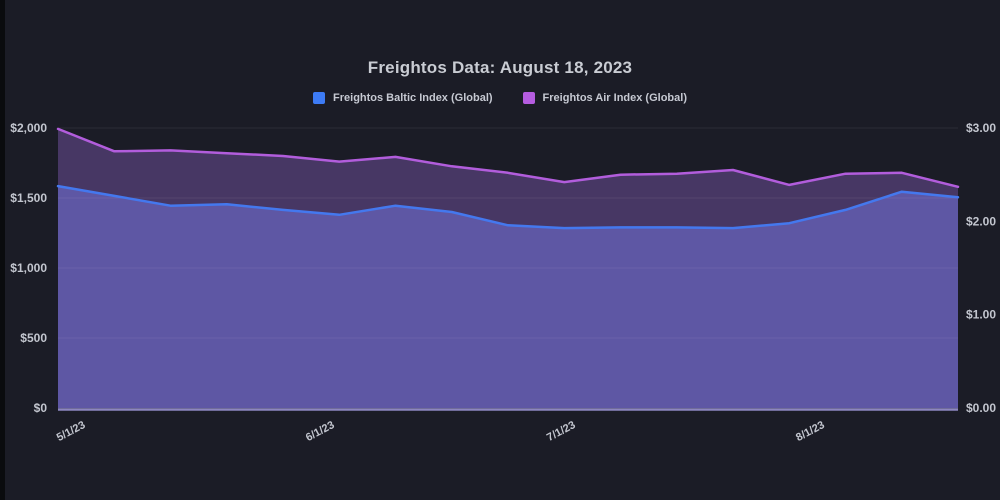  What do you see at coordinates (614, 98) in the screenshot?
I see `air-index-legend-label: Freightos Air Index (Global)` at bounding box center [614, 98].